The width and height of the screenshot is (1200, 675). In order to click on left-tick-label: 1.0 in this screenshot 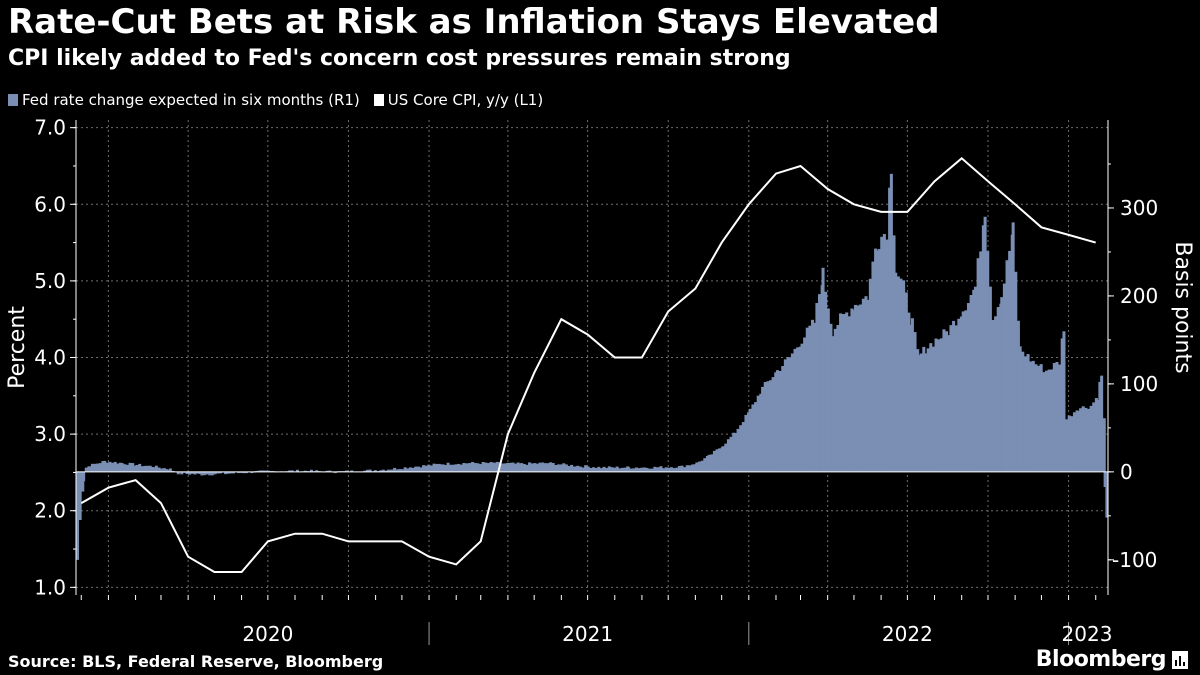, I will do `click(50, 587)`.